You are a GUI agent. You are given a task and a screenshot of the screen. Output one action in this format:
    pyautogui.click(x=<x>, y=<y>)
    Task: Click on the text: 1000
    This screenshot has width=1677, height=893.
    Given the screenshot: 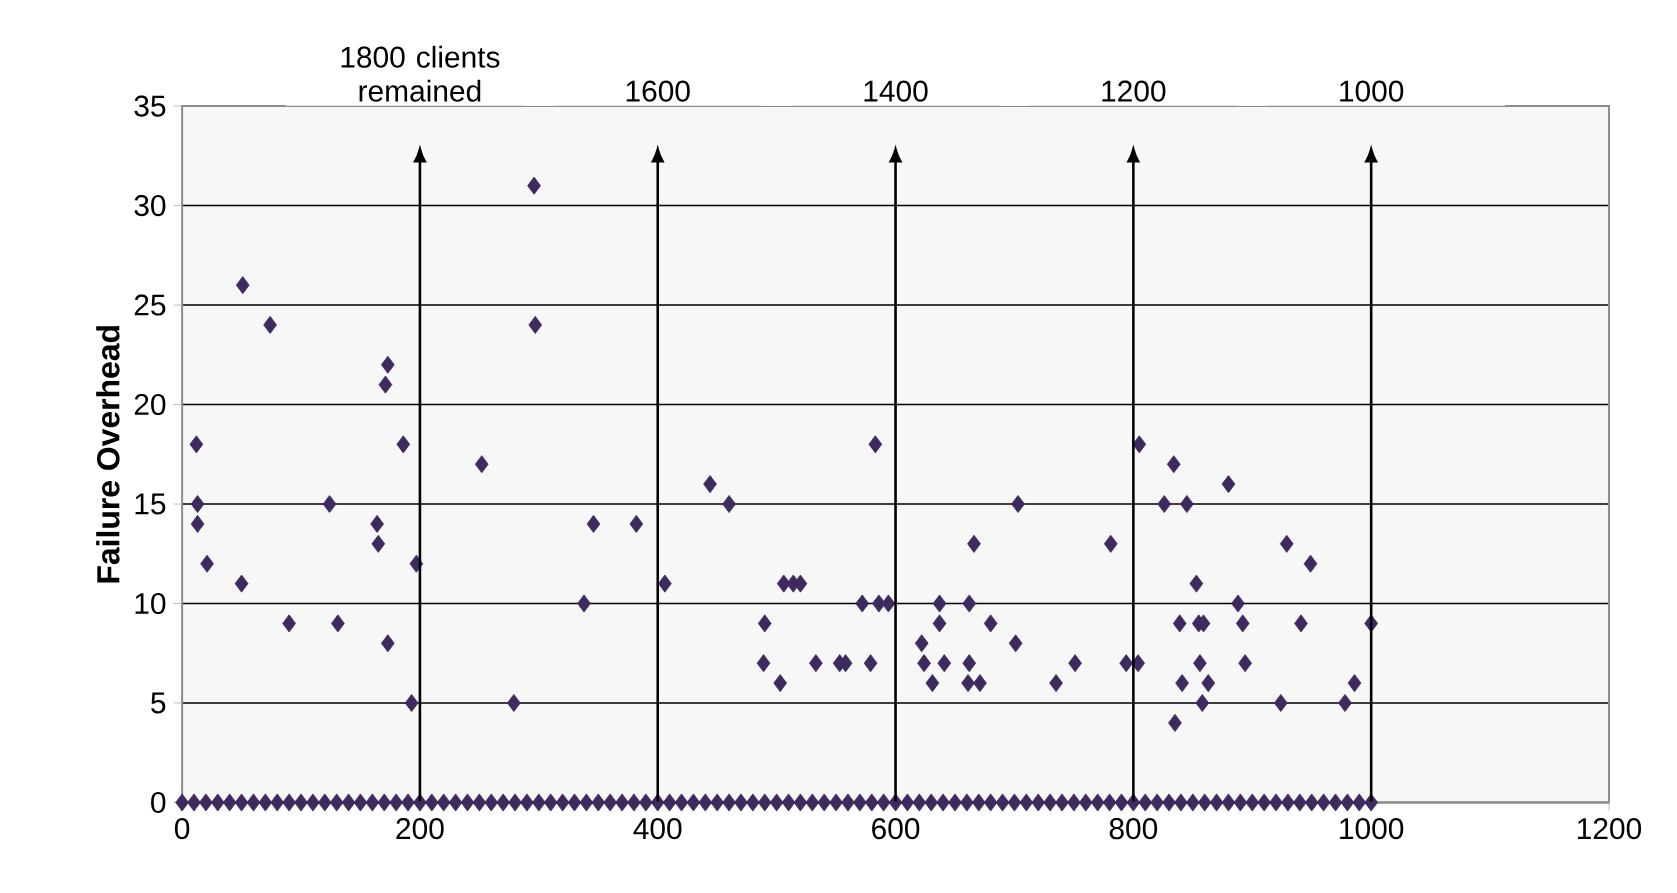 What is the action you would take?
    pyautogui.click(x=1372, y=91)
    